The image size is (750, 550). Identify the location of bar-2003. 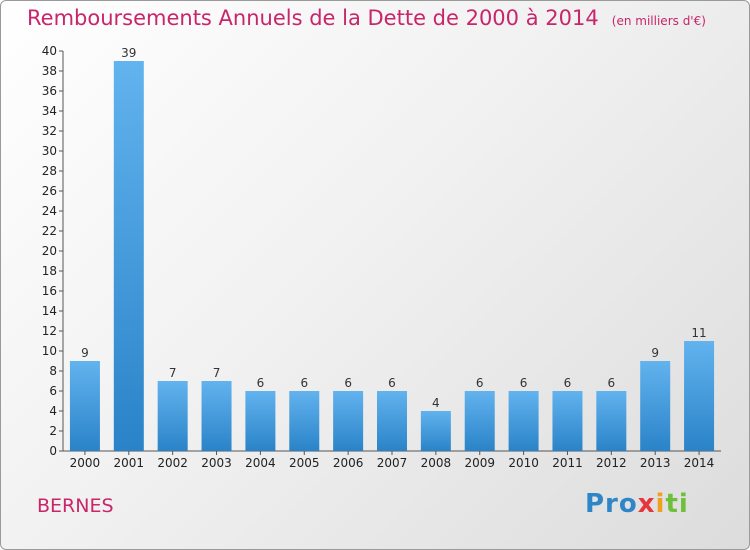
(216, 416).